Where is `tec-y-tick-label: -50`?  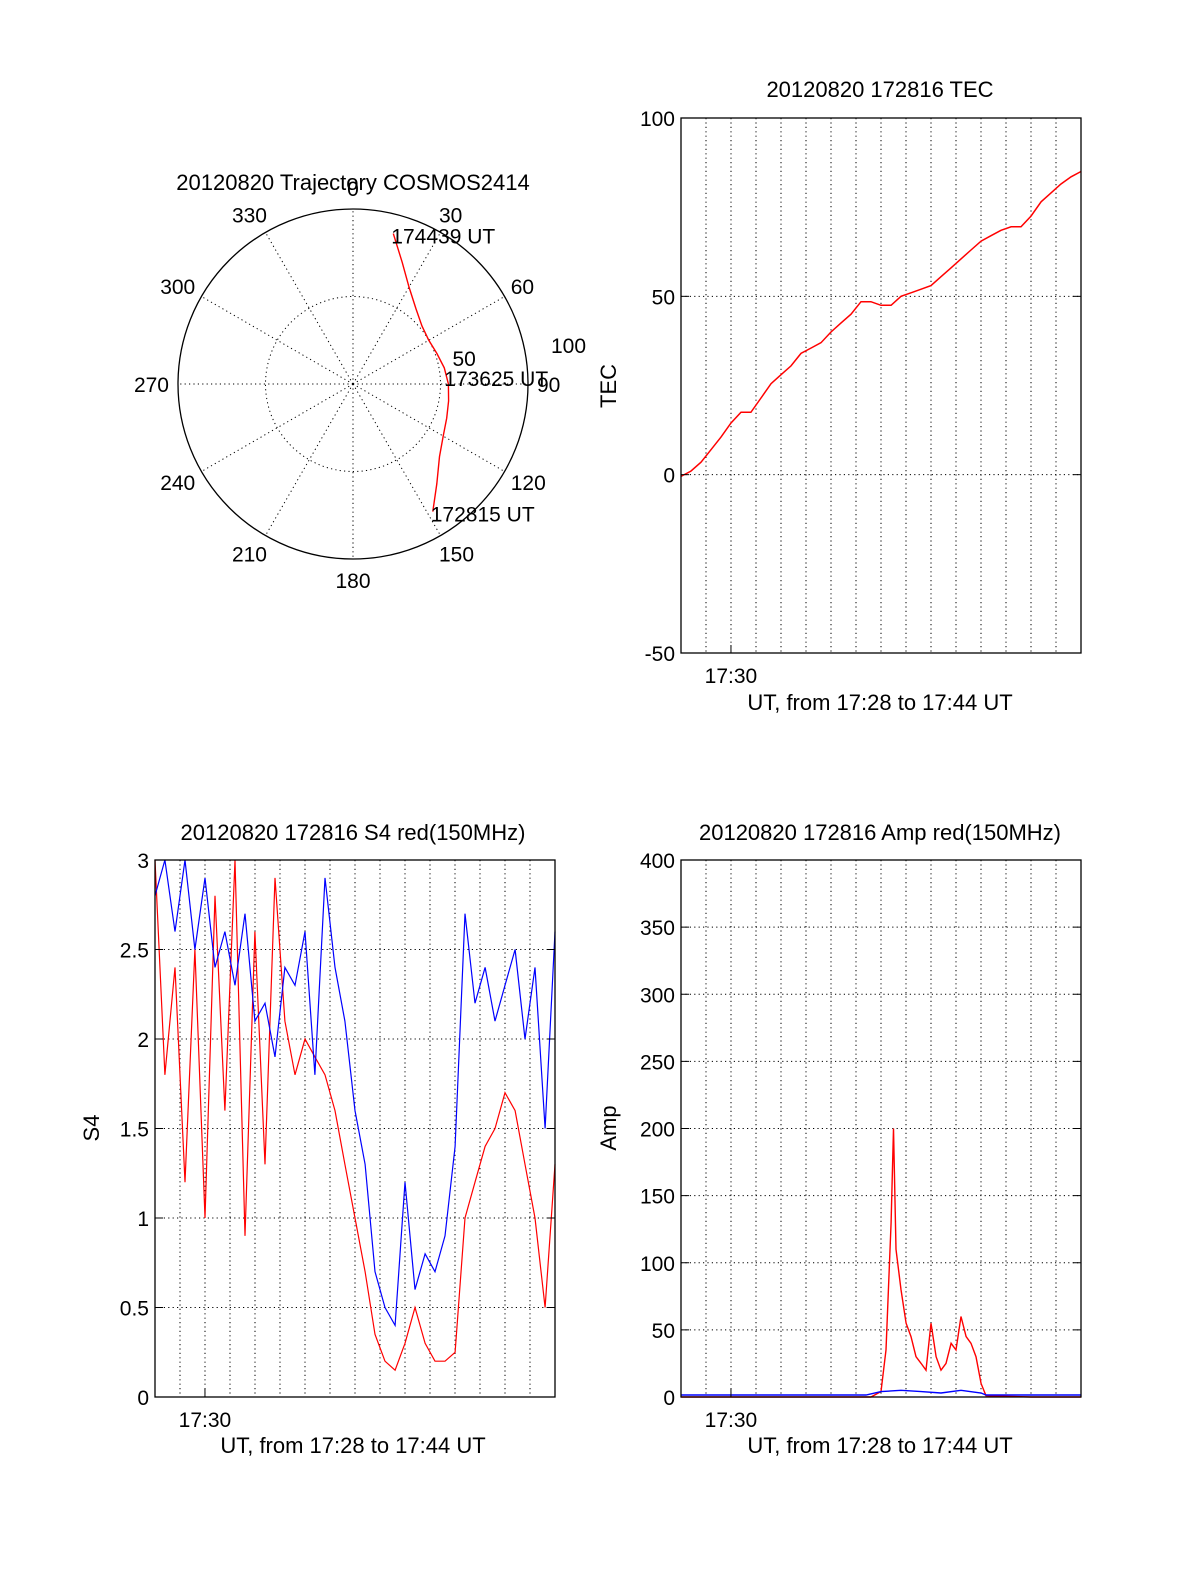
tec-y-tick-label: -50 is located at coordinates (660, 654).